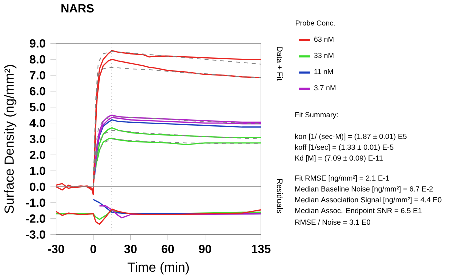 The image size is (475, 279). I want to click on y-tick-label: 6.0, so click(38, 91).